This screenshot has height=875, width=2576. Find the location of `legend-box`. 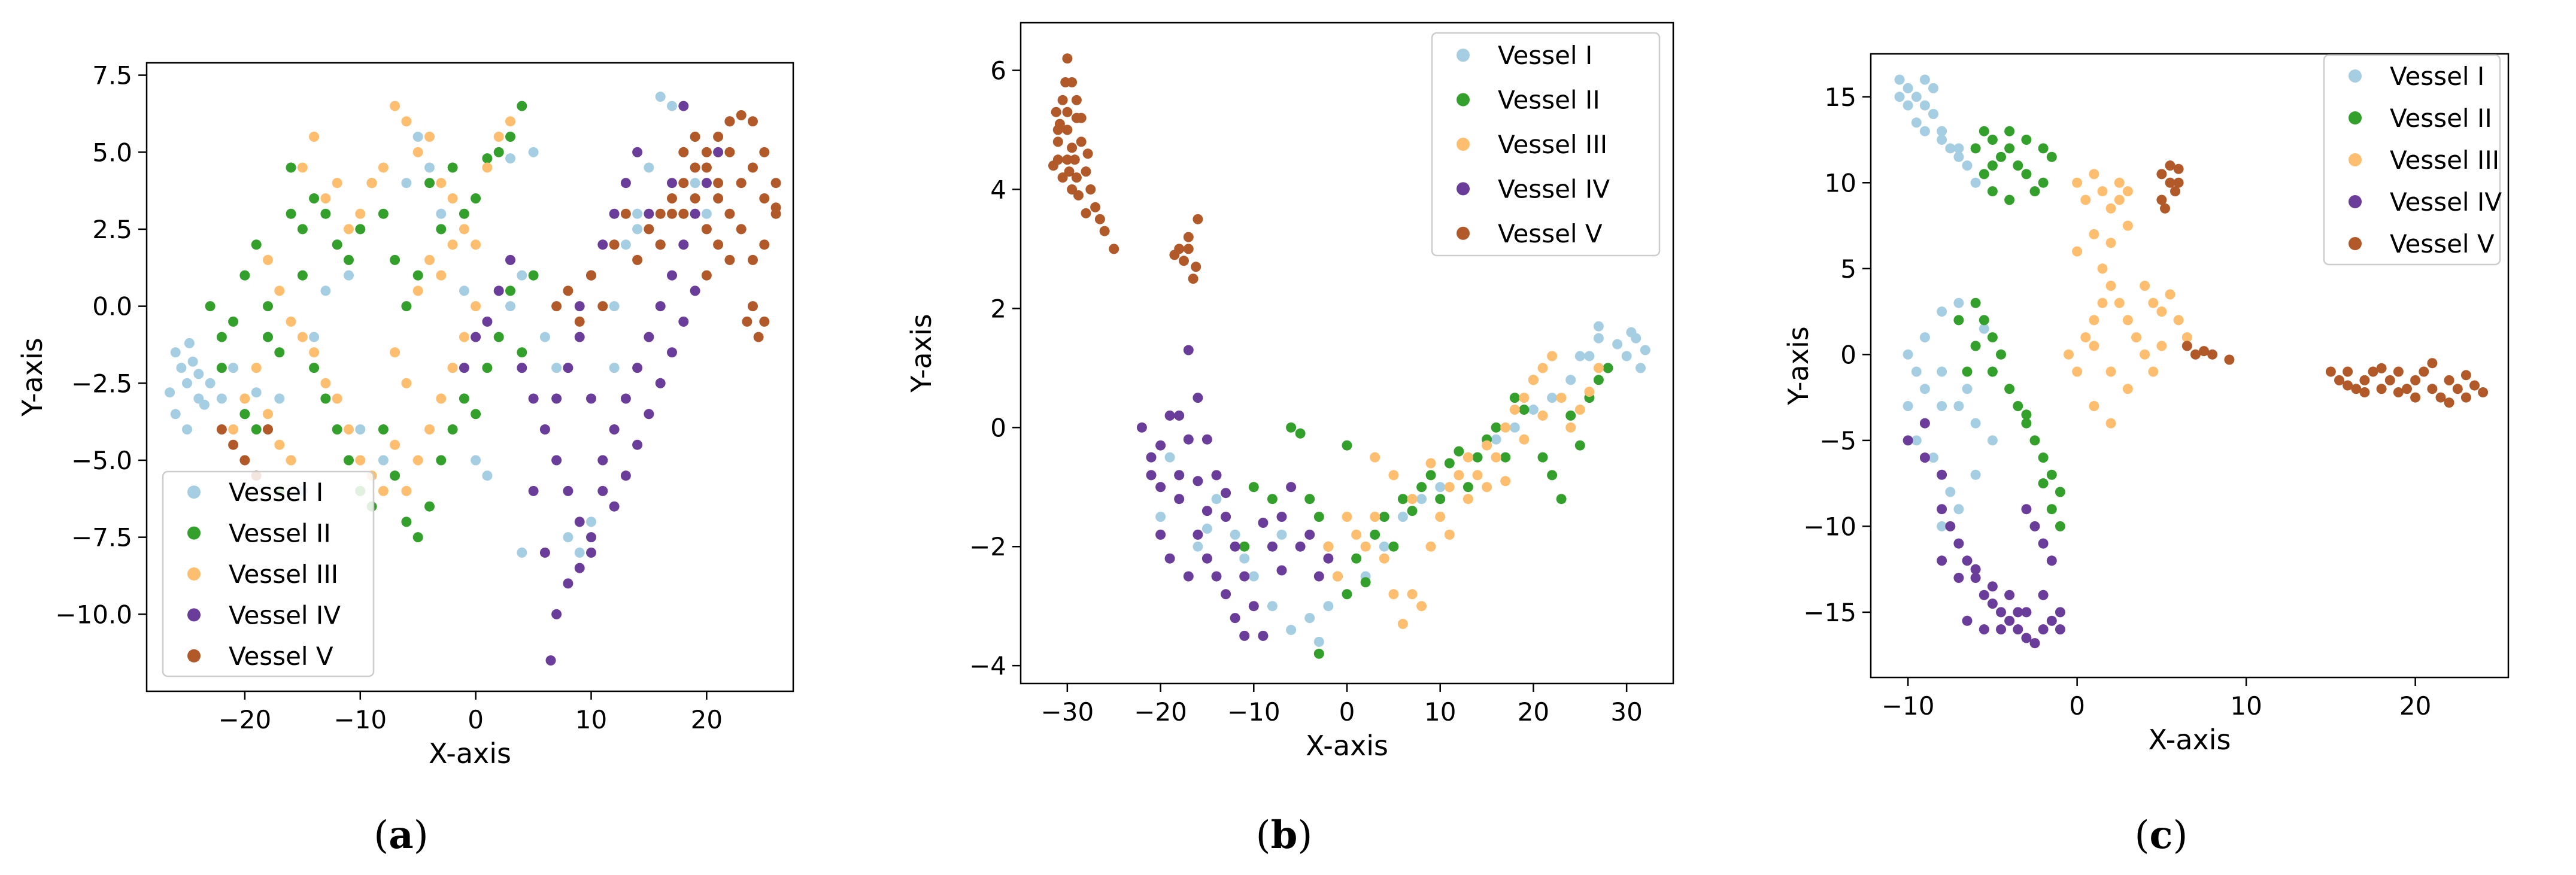

legend-box is located at coordinates (2412, 160).